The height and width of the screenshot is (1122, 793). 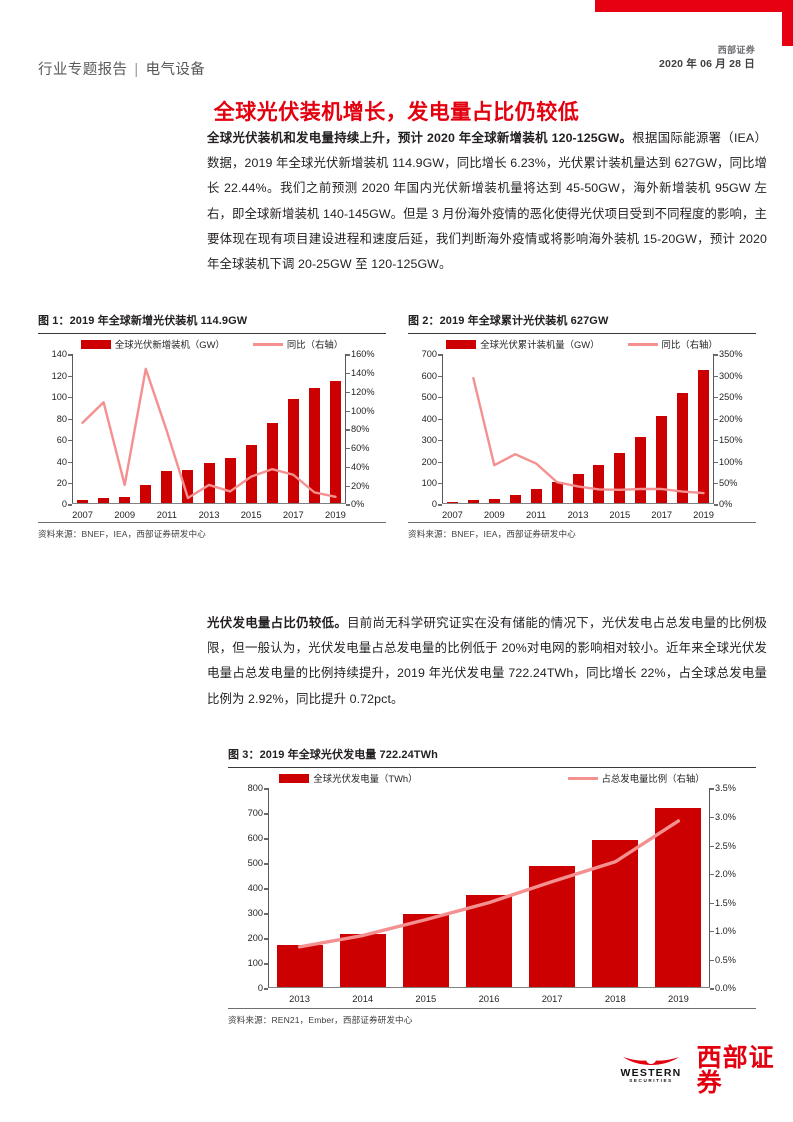 What do you see at coordinates (396, 68) in the screenshot?
I see `running-header: 行业专题报告 | 电气设备 西部证券 2020 年 06 月 28 日` at bounding box center [396, 68].